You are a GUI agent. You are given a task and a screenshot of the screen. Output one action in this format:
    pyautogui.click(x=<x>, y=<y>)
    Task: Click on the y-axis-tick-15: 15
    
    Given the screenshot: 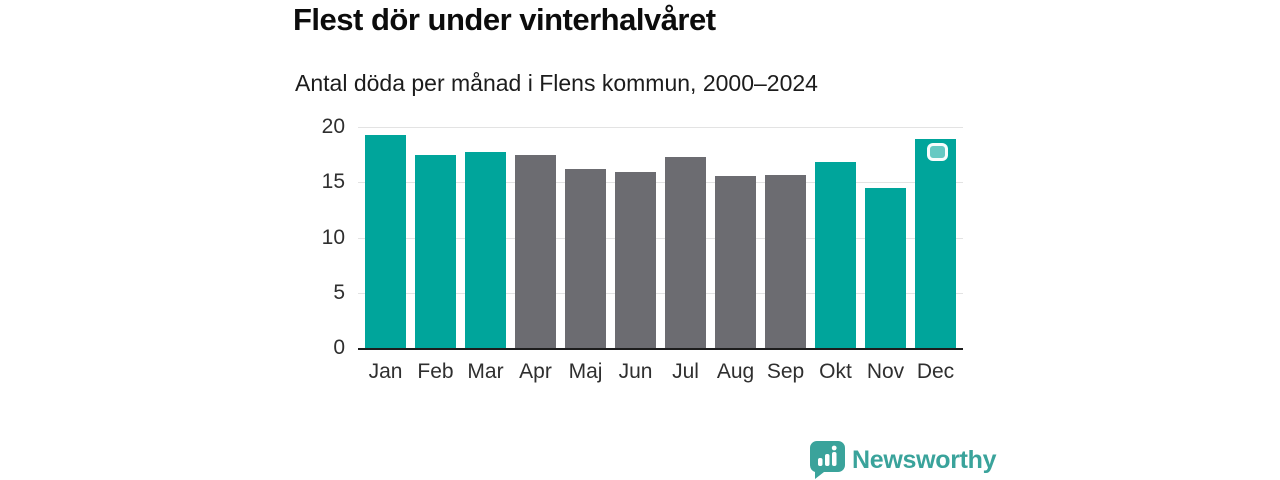 What is the action you would take?
    pyautogui.click(x=333, y=182)
    